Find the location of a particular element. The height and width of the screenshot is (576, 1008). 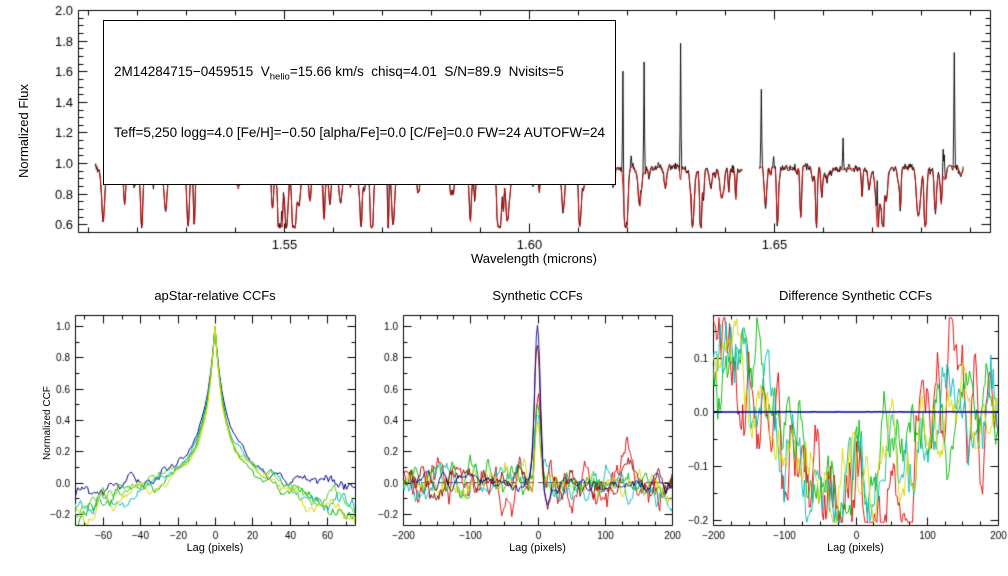

ccf-difference-title: Difference Synthetic CCFs is located at coordinates (855, 295).